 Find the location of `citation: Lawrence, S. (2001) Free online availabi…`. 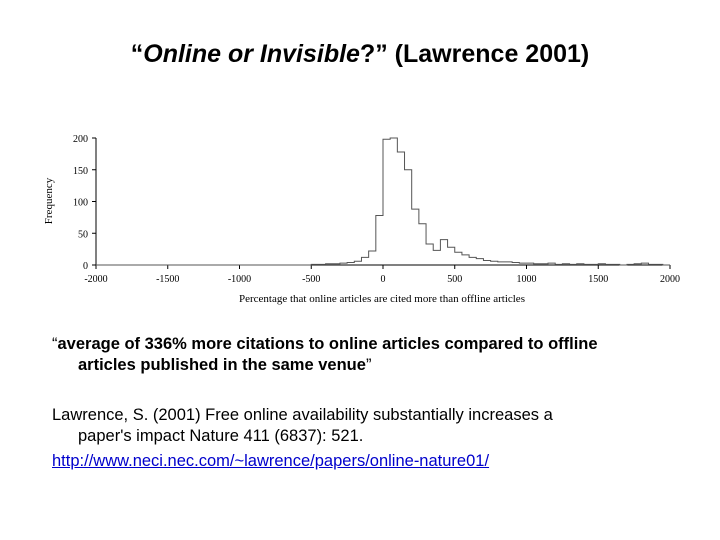

citation: Lawrence, S. (2001) Free online availabi… is located at coordinates (377, 426).